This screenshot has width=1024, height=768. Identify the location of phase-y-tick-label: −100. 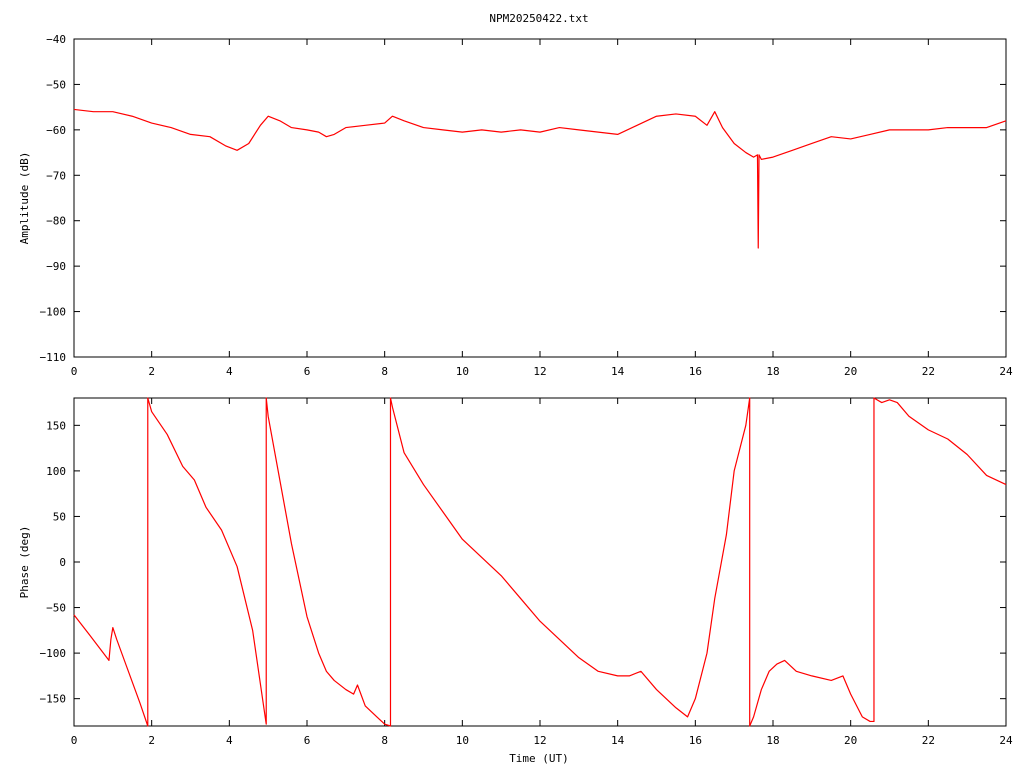
(53, 653).